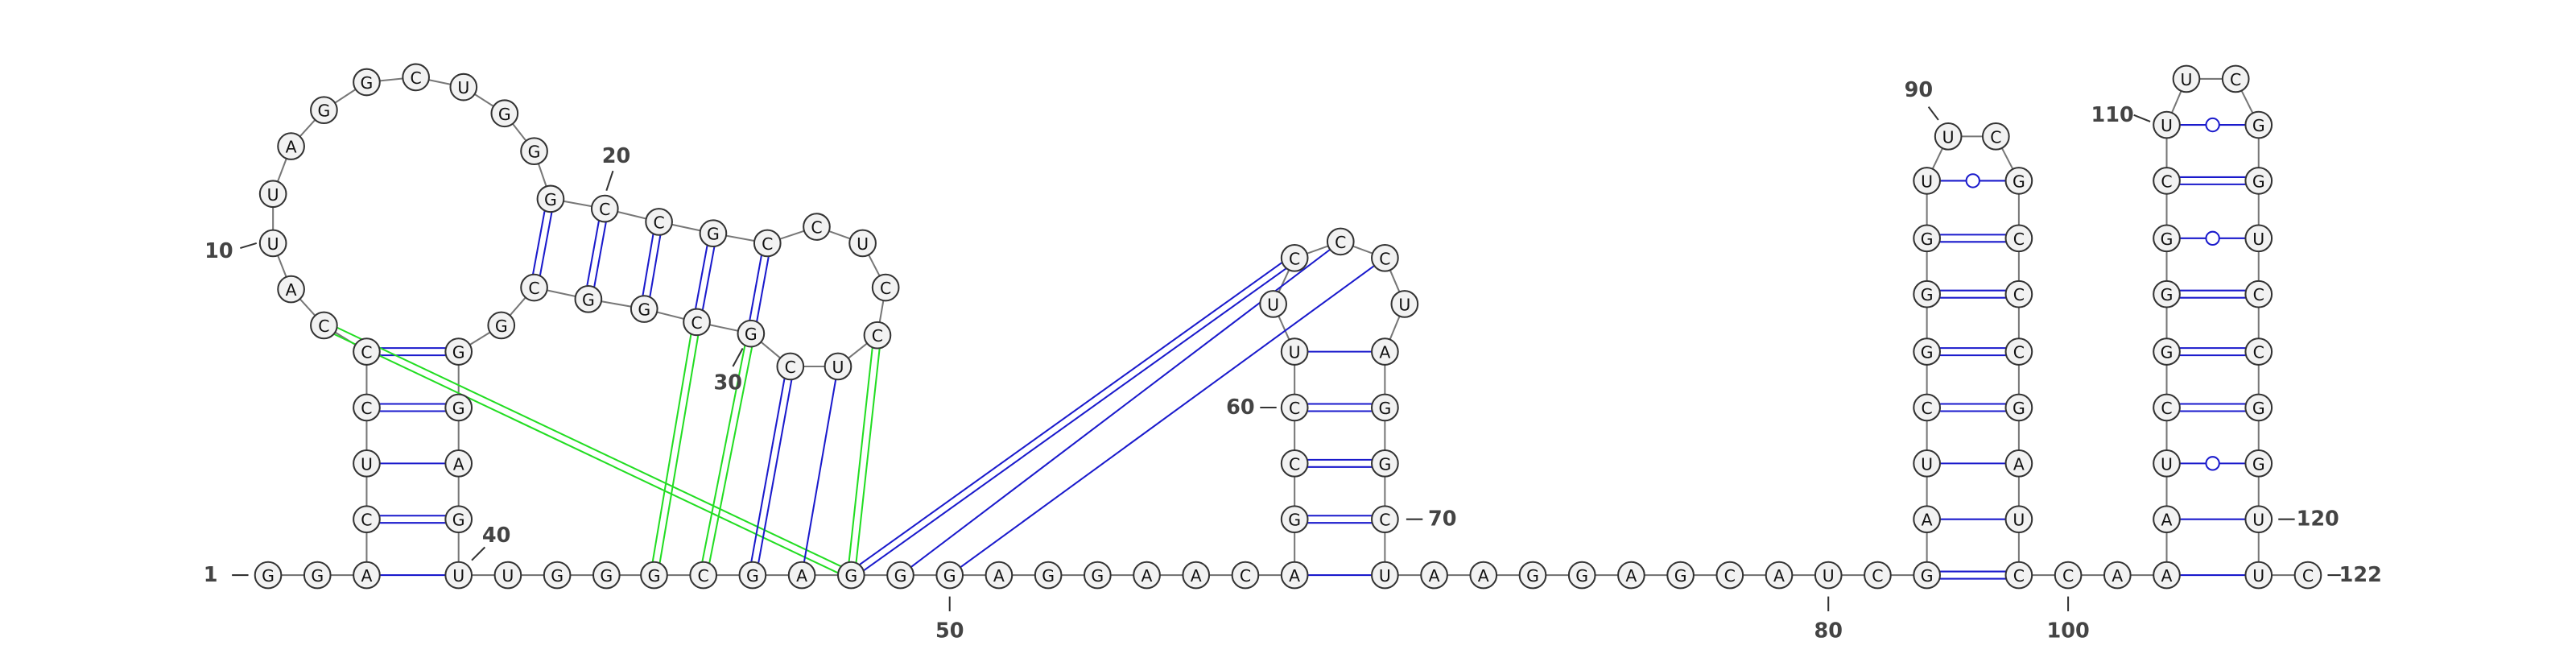  What do you see at coordinates (496, 536) in the screenshot?
I see `position-label: 40` at bounding box center [496, 536].